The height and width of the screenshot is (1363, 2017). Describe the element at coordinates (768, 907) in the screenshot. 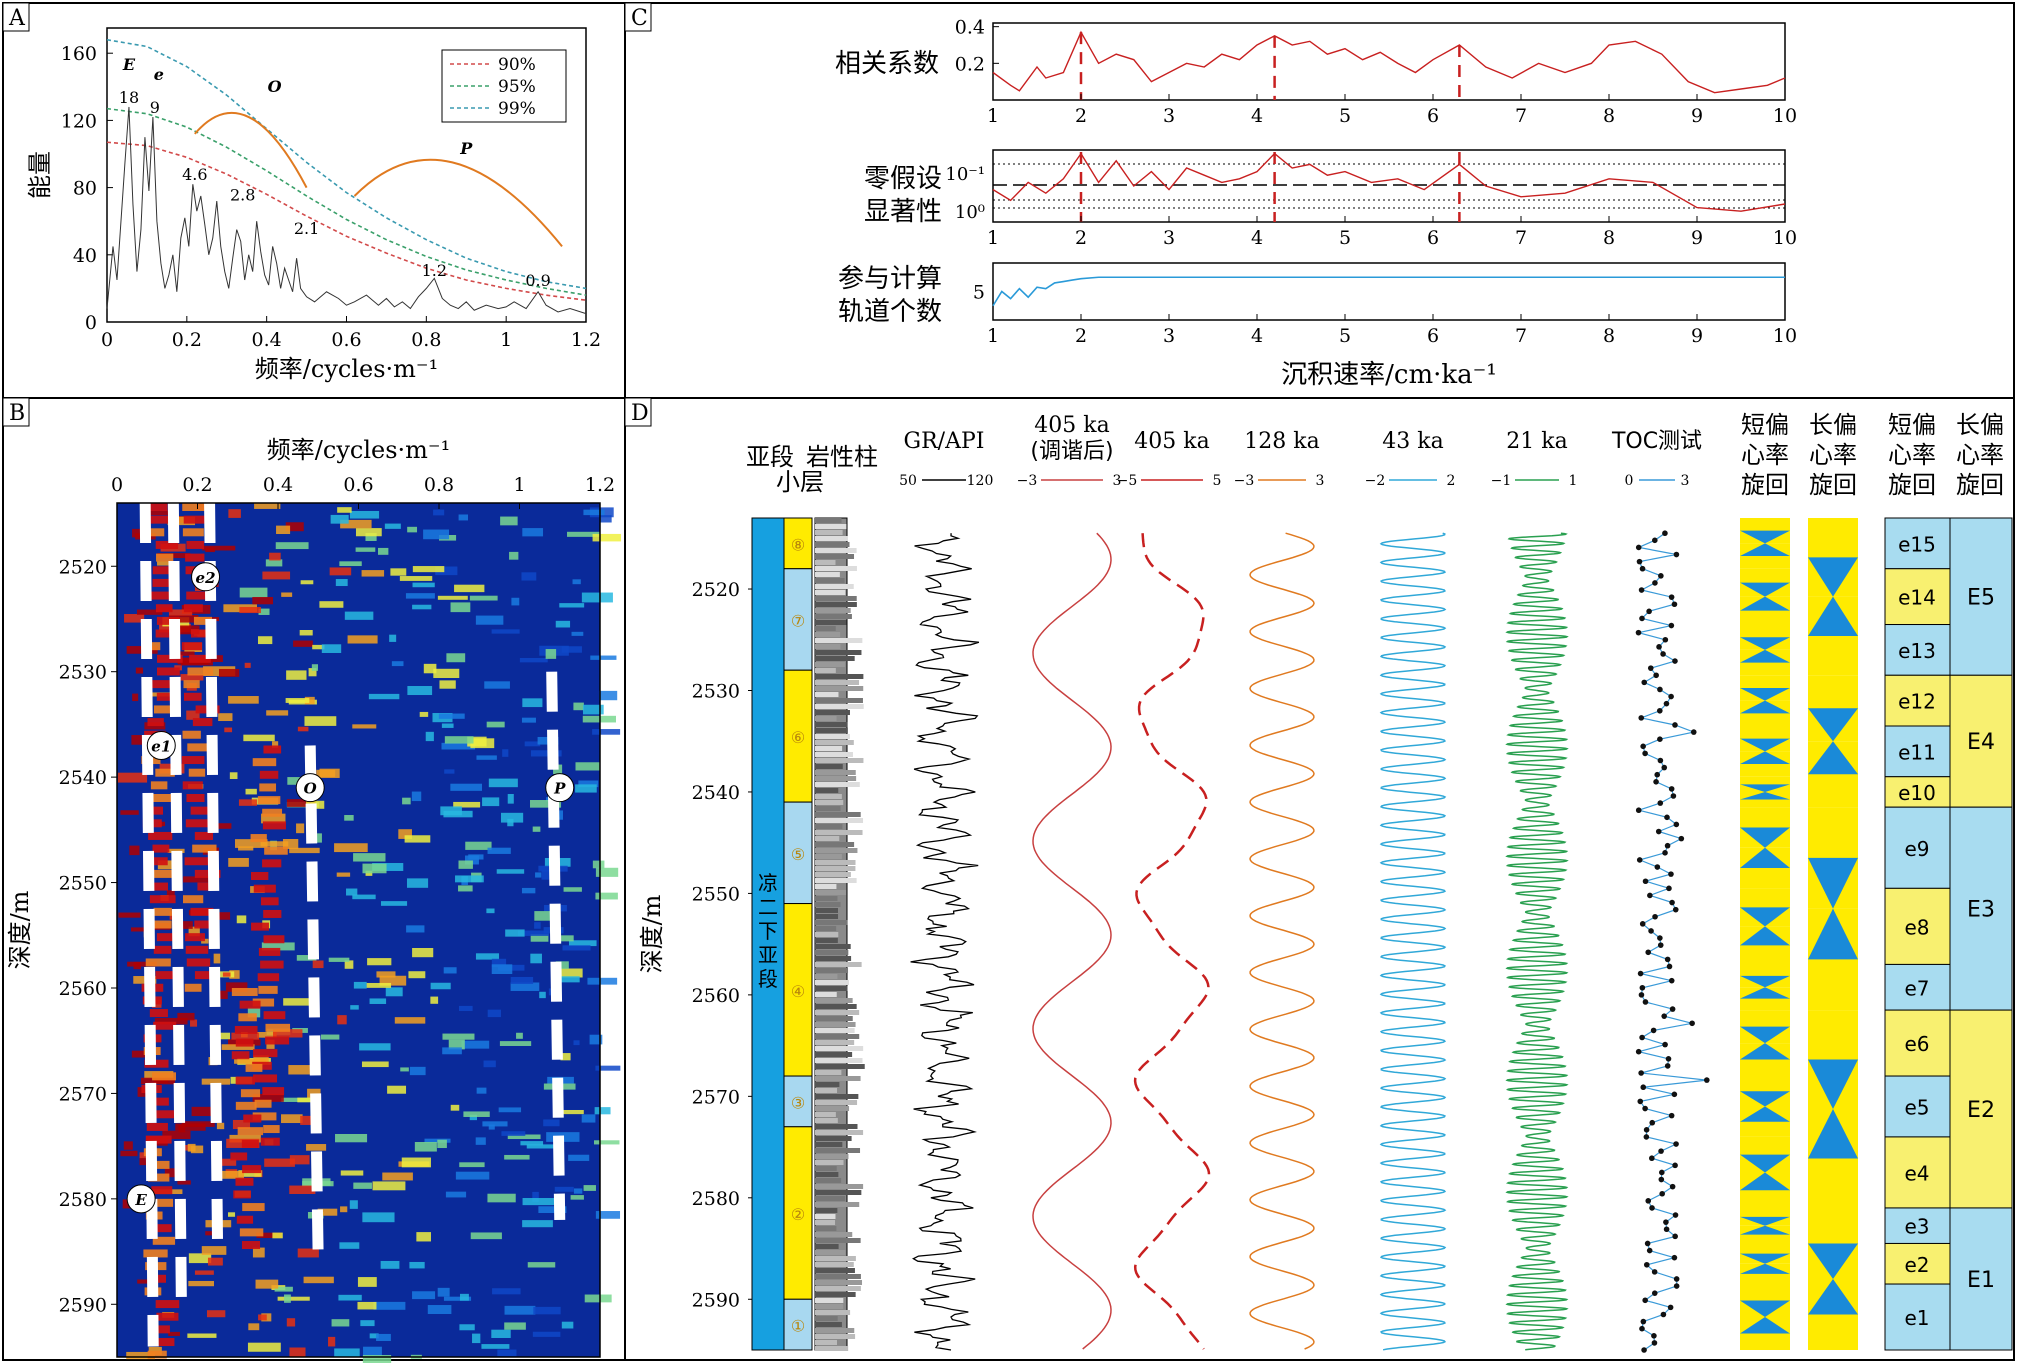

I see `sub-member-label-char: 二` at that location.